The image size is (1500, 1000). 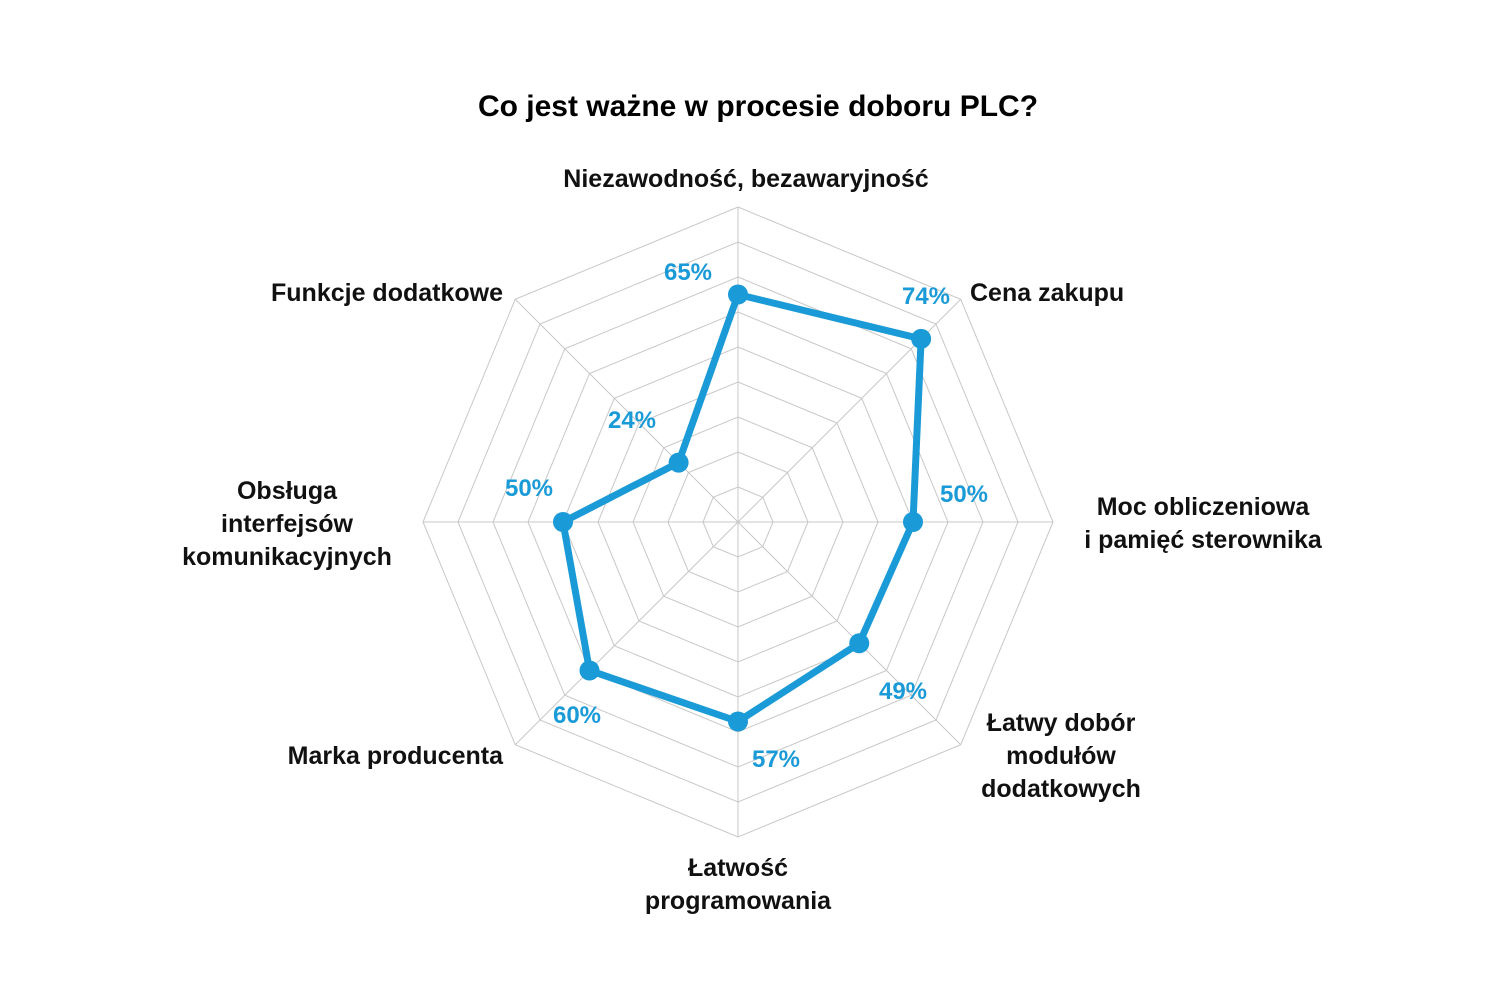 I want to click on data-label: 60%, so click(x=577, y=715).